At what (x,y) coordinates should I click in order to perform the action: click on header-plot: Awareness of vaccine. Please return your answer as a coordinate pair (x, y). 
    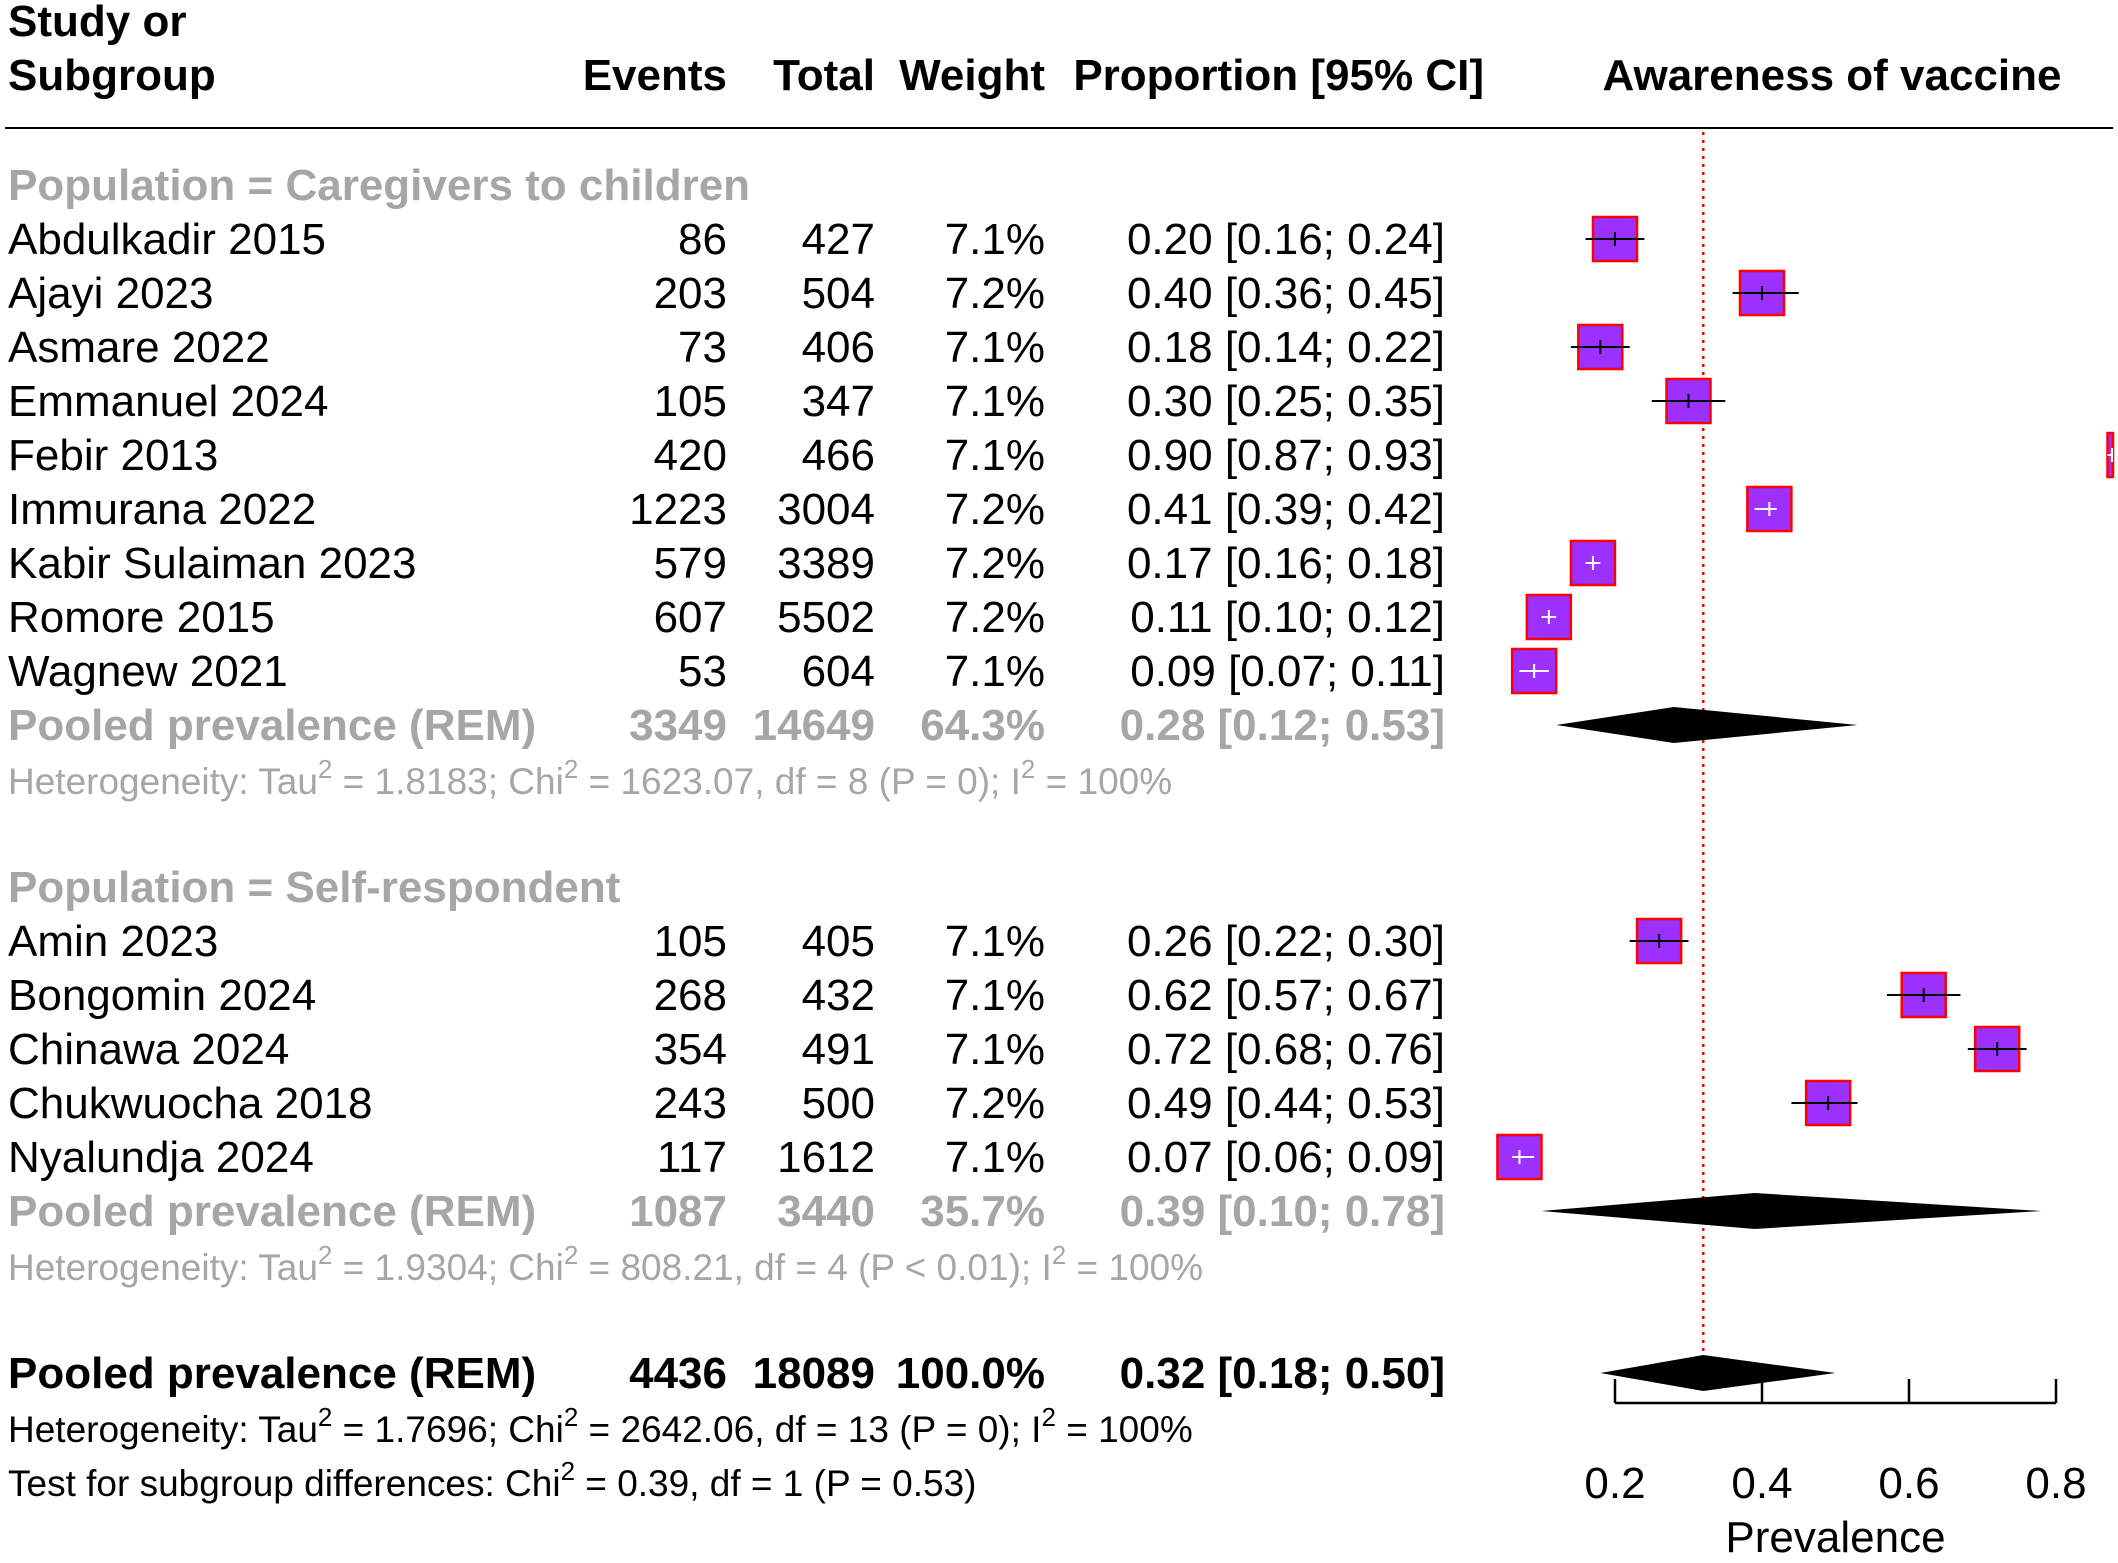
    Looking at the image, I should click on (1832, 75).